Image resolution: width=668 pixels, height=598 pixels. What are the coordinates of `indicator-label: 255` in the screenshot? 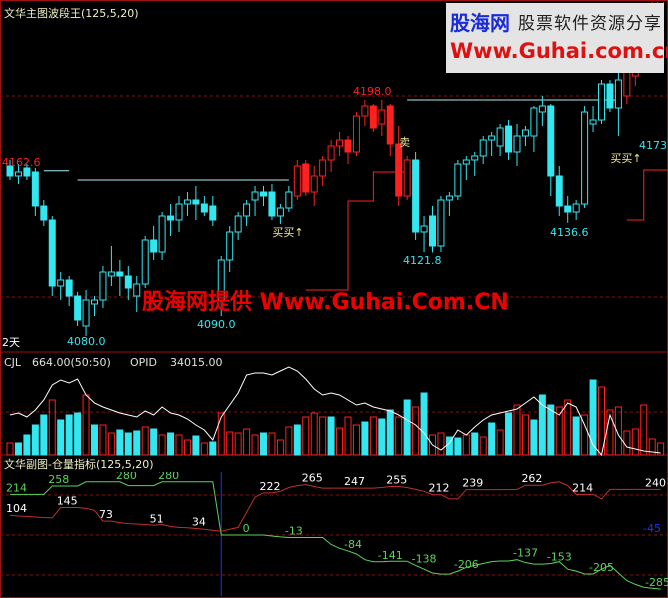 It's located at (396, 480).